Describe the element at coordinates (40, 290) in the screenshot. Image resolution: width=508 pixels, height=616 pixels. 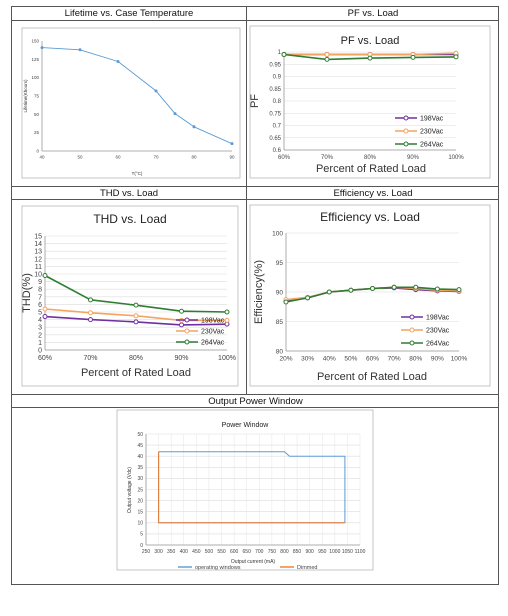
I see `thd-y-tick-label: 8` at that location.